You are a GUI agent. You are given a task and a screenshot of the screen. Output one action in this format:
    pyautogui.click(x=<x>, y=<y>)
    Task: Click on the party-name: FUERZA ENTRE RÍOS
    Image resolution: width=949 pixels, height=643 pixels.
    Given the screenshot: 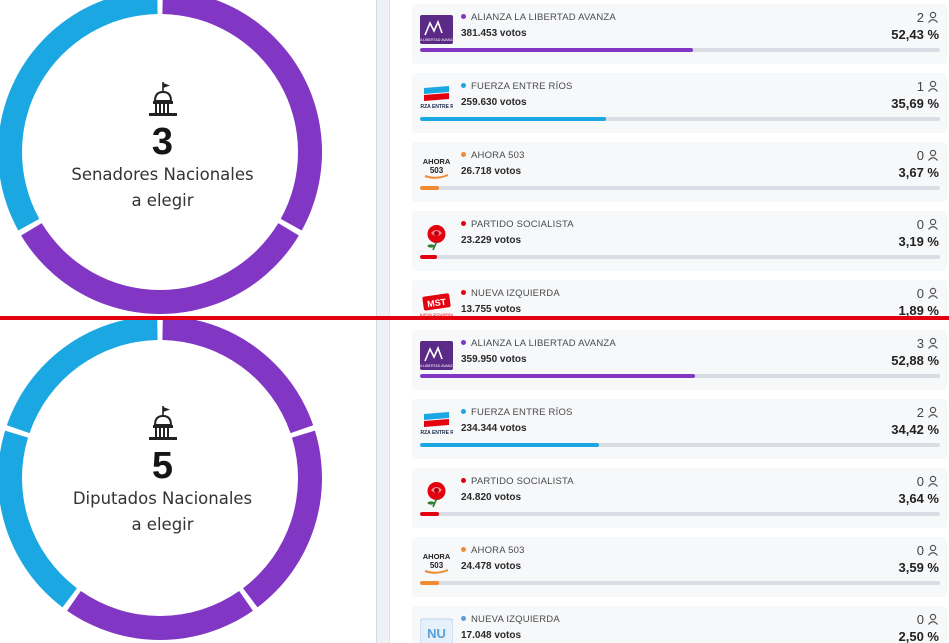 What is the action you would take?
    pyautogui.click(x=517, y=412)
    